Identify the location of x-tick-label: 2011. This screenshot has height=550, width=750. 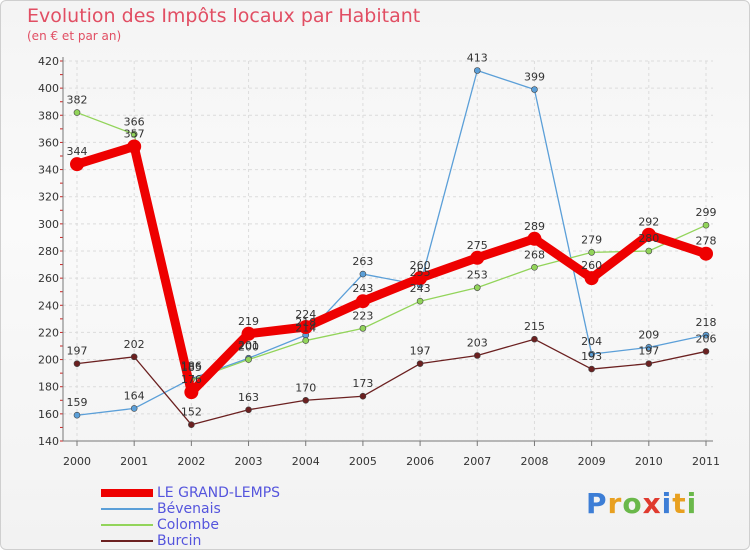
(706, 461).